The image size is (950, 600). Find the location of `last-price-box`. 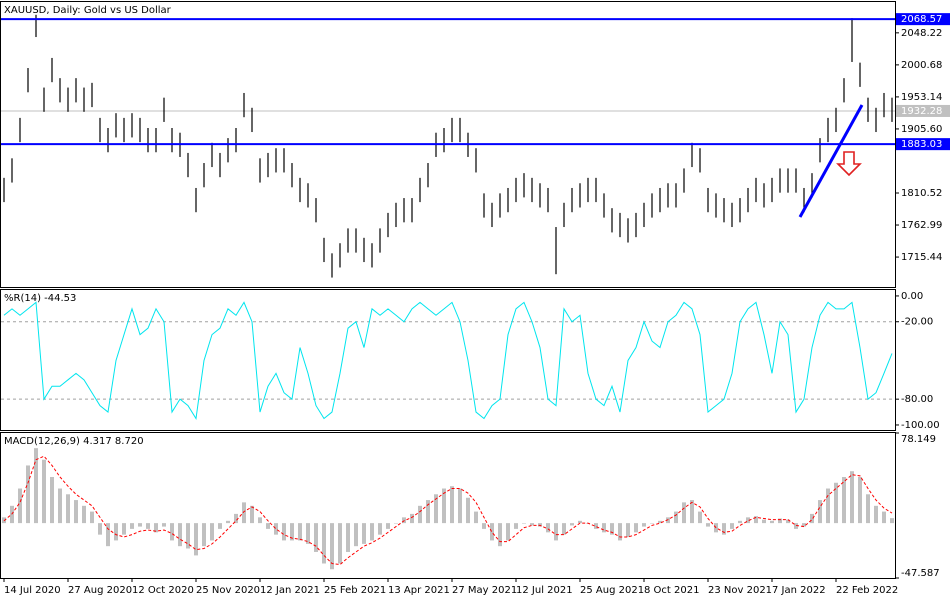

last-price-box is located at coordinates (923, 110).